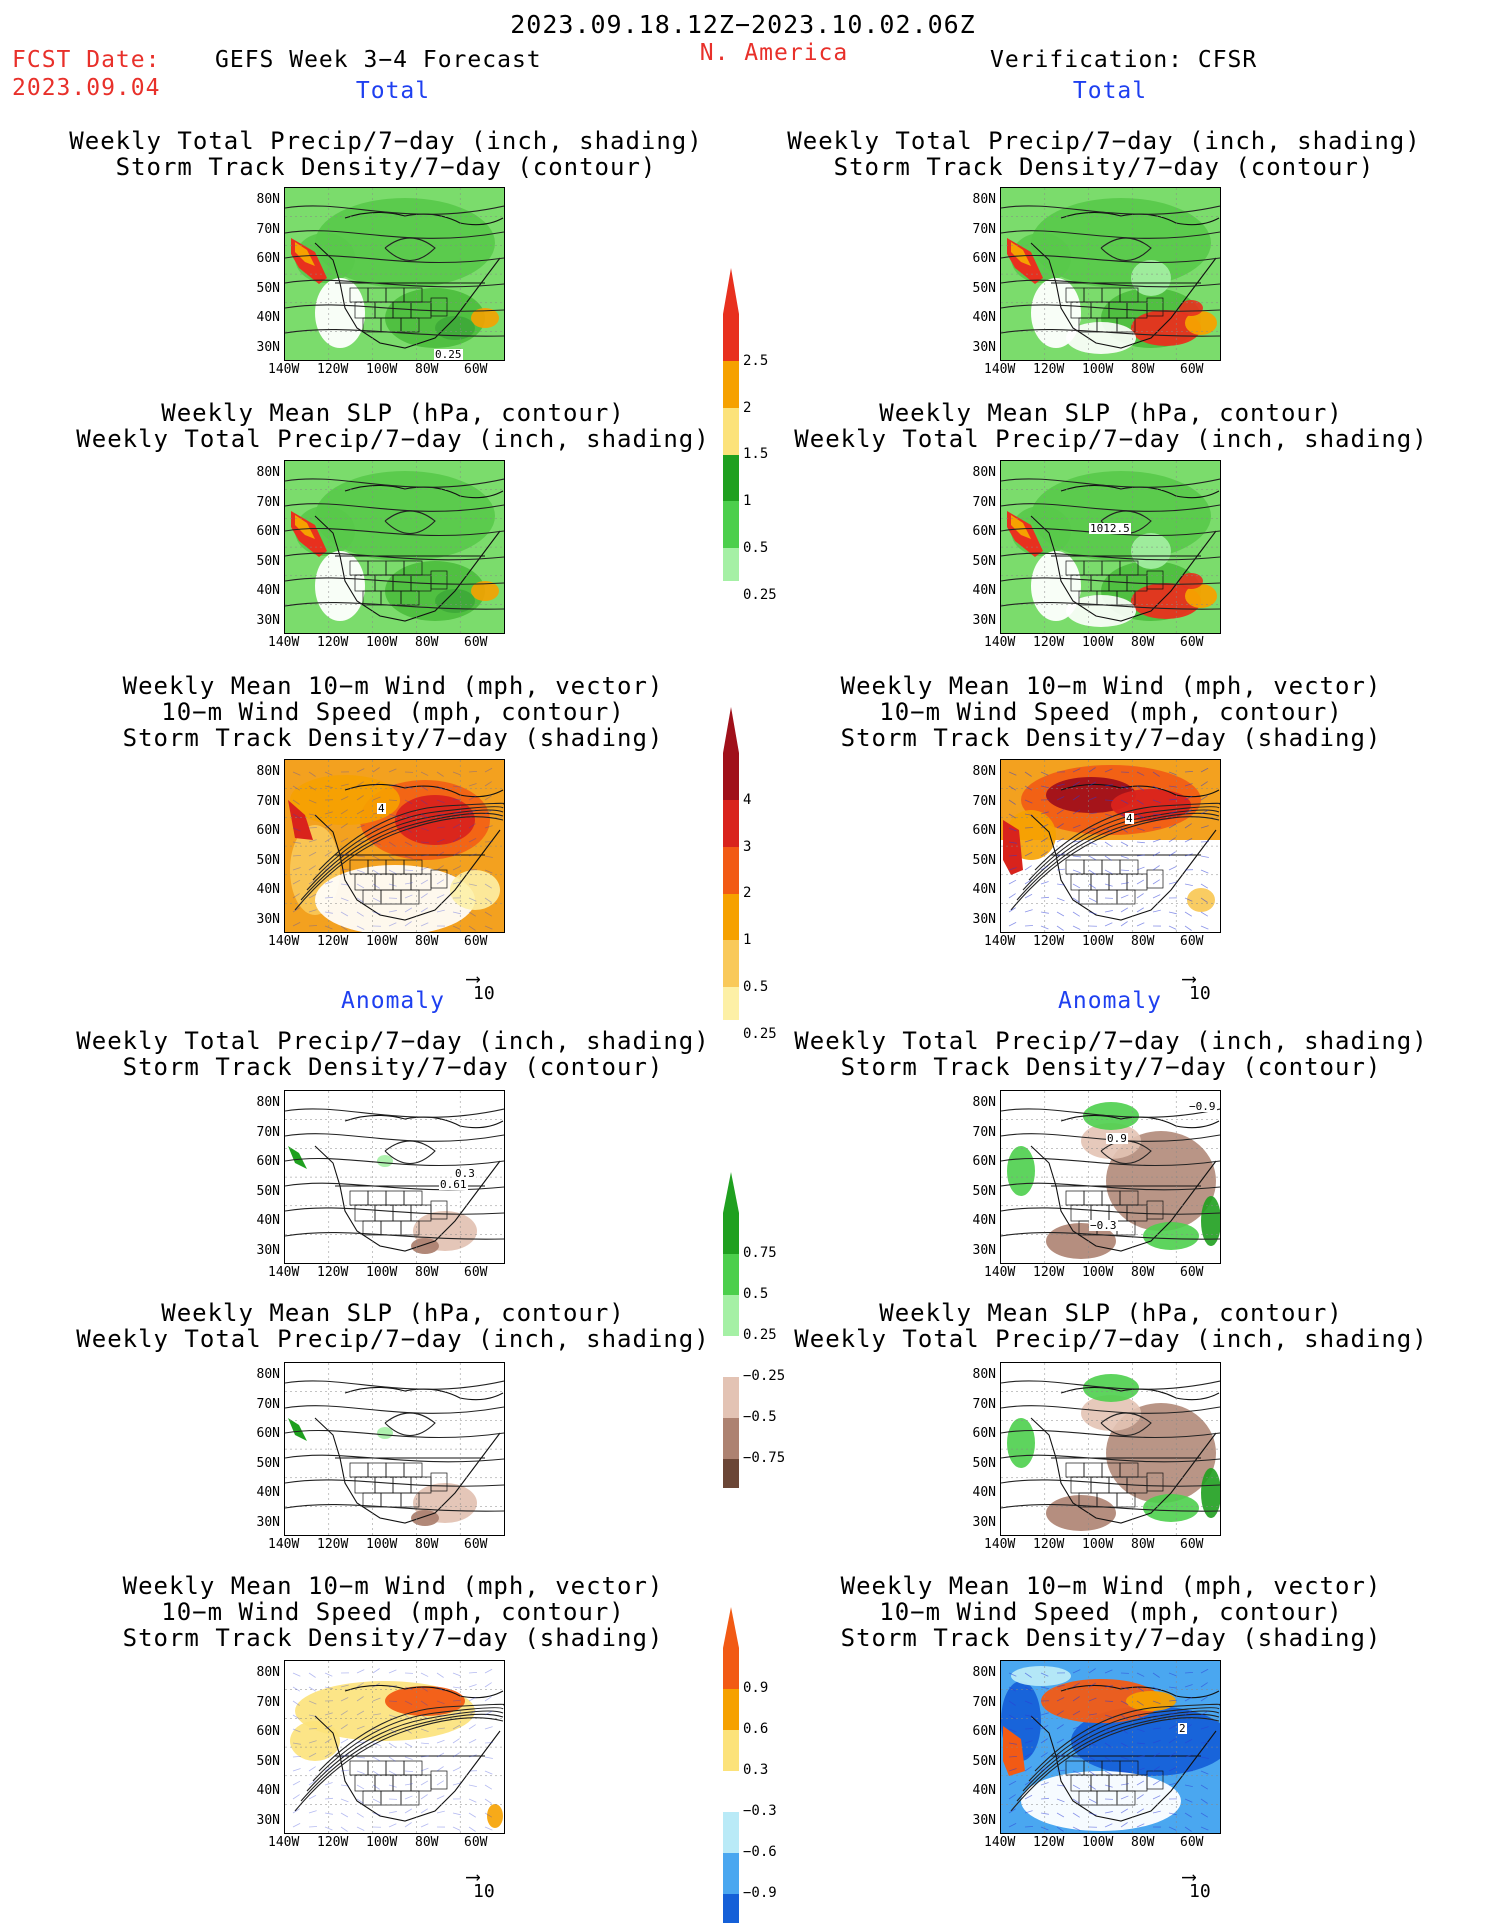  What do you see at coordinates (1111, 1638) in the screenshot?
I see `title-line: Storm Track Density/7−day (shading)` at bounding box center [1111, 1638].